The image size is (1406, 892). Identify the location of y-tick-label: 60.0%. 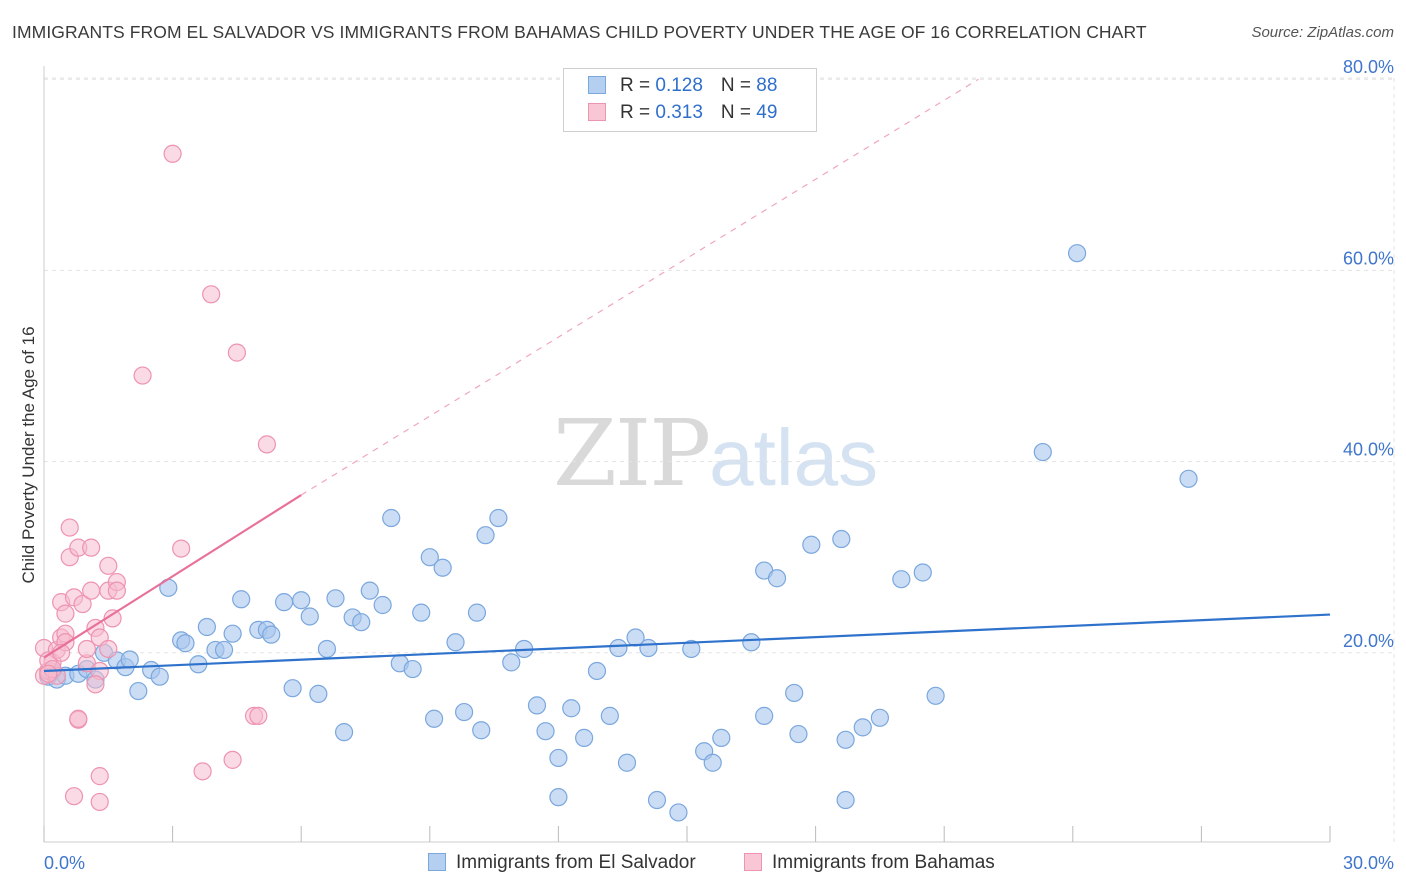
(1368, 258).